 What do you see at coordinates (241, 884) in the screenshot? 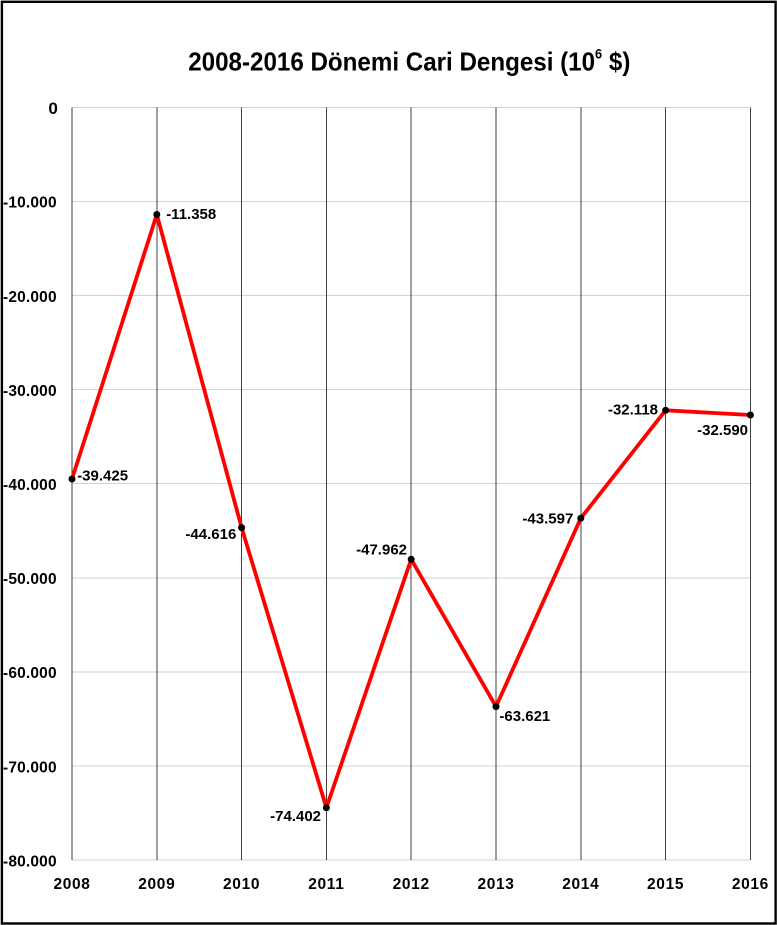
I see `svg-text: 2010` at bounding box center [241, 884].